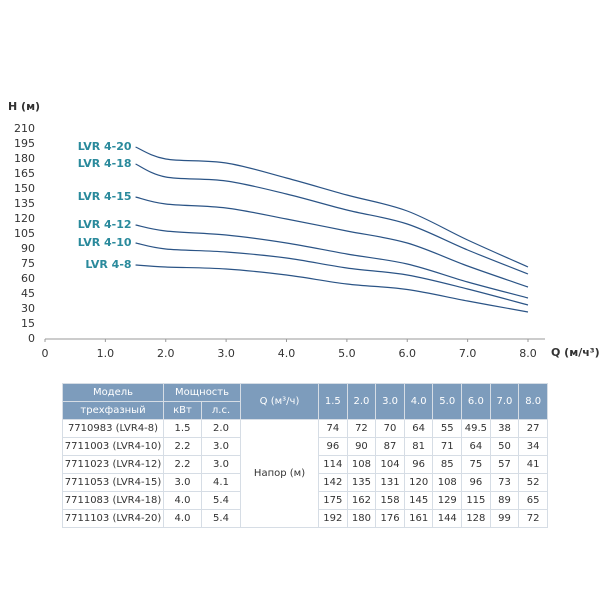  Describe the element at coordinates (533, 401) in the screenshot. I see `header-cell: 8.0` at that location.